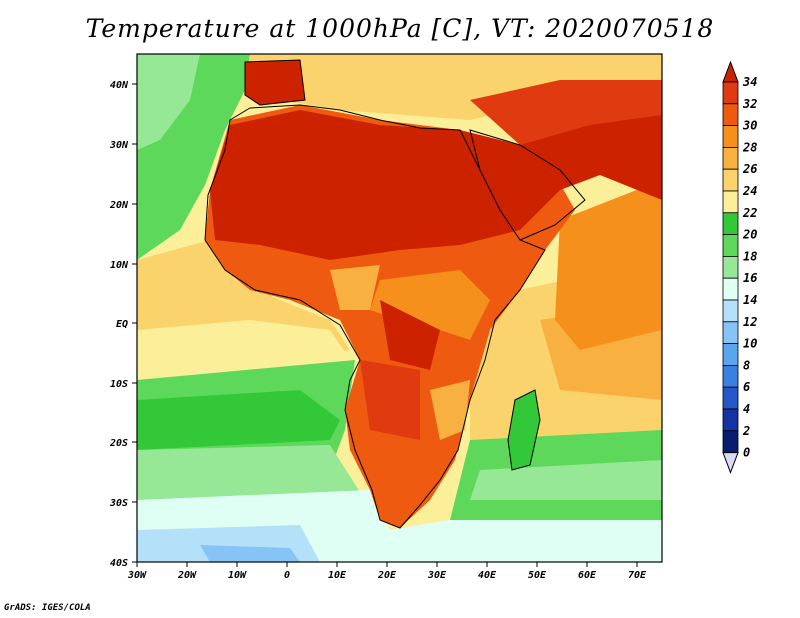 The width and height of the screenshot is (800, 618). I want to click on lat-label: 40N, so click(119, 85).